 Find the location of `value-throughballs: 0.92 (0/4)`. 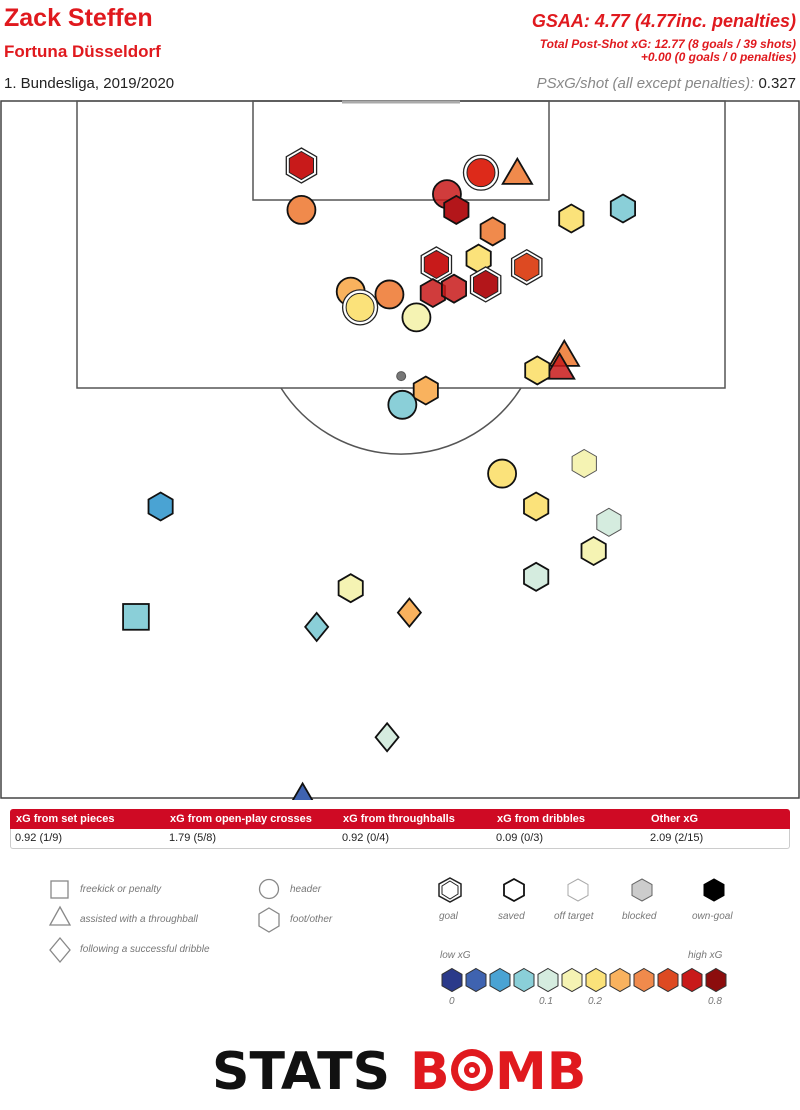

value-throughballs: 0.92 (0/4) is located at coordinates (366, 838).